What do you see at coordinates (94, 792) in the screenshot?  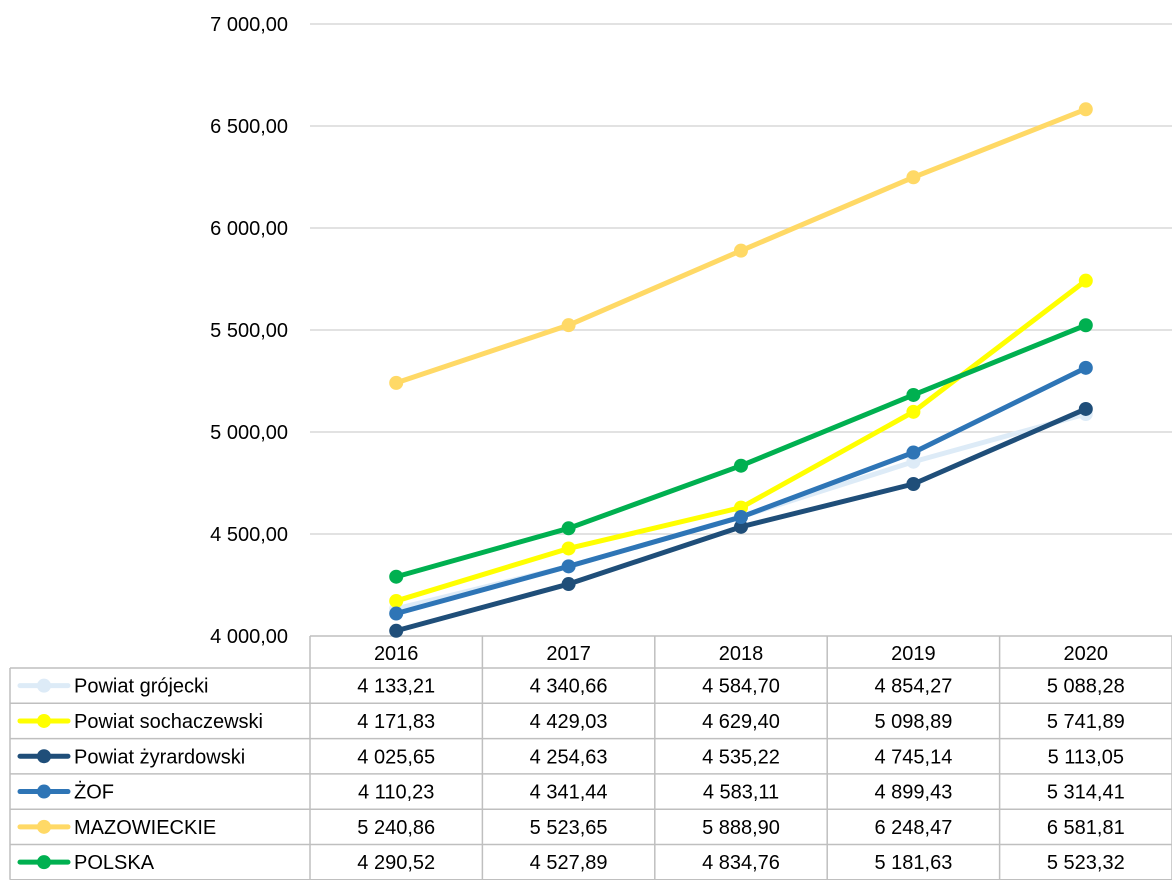 I see `series-name: ŻOF` at bounding box center [94, 792].